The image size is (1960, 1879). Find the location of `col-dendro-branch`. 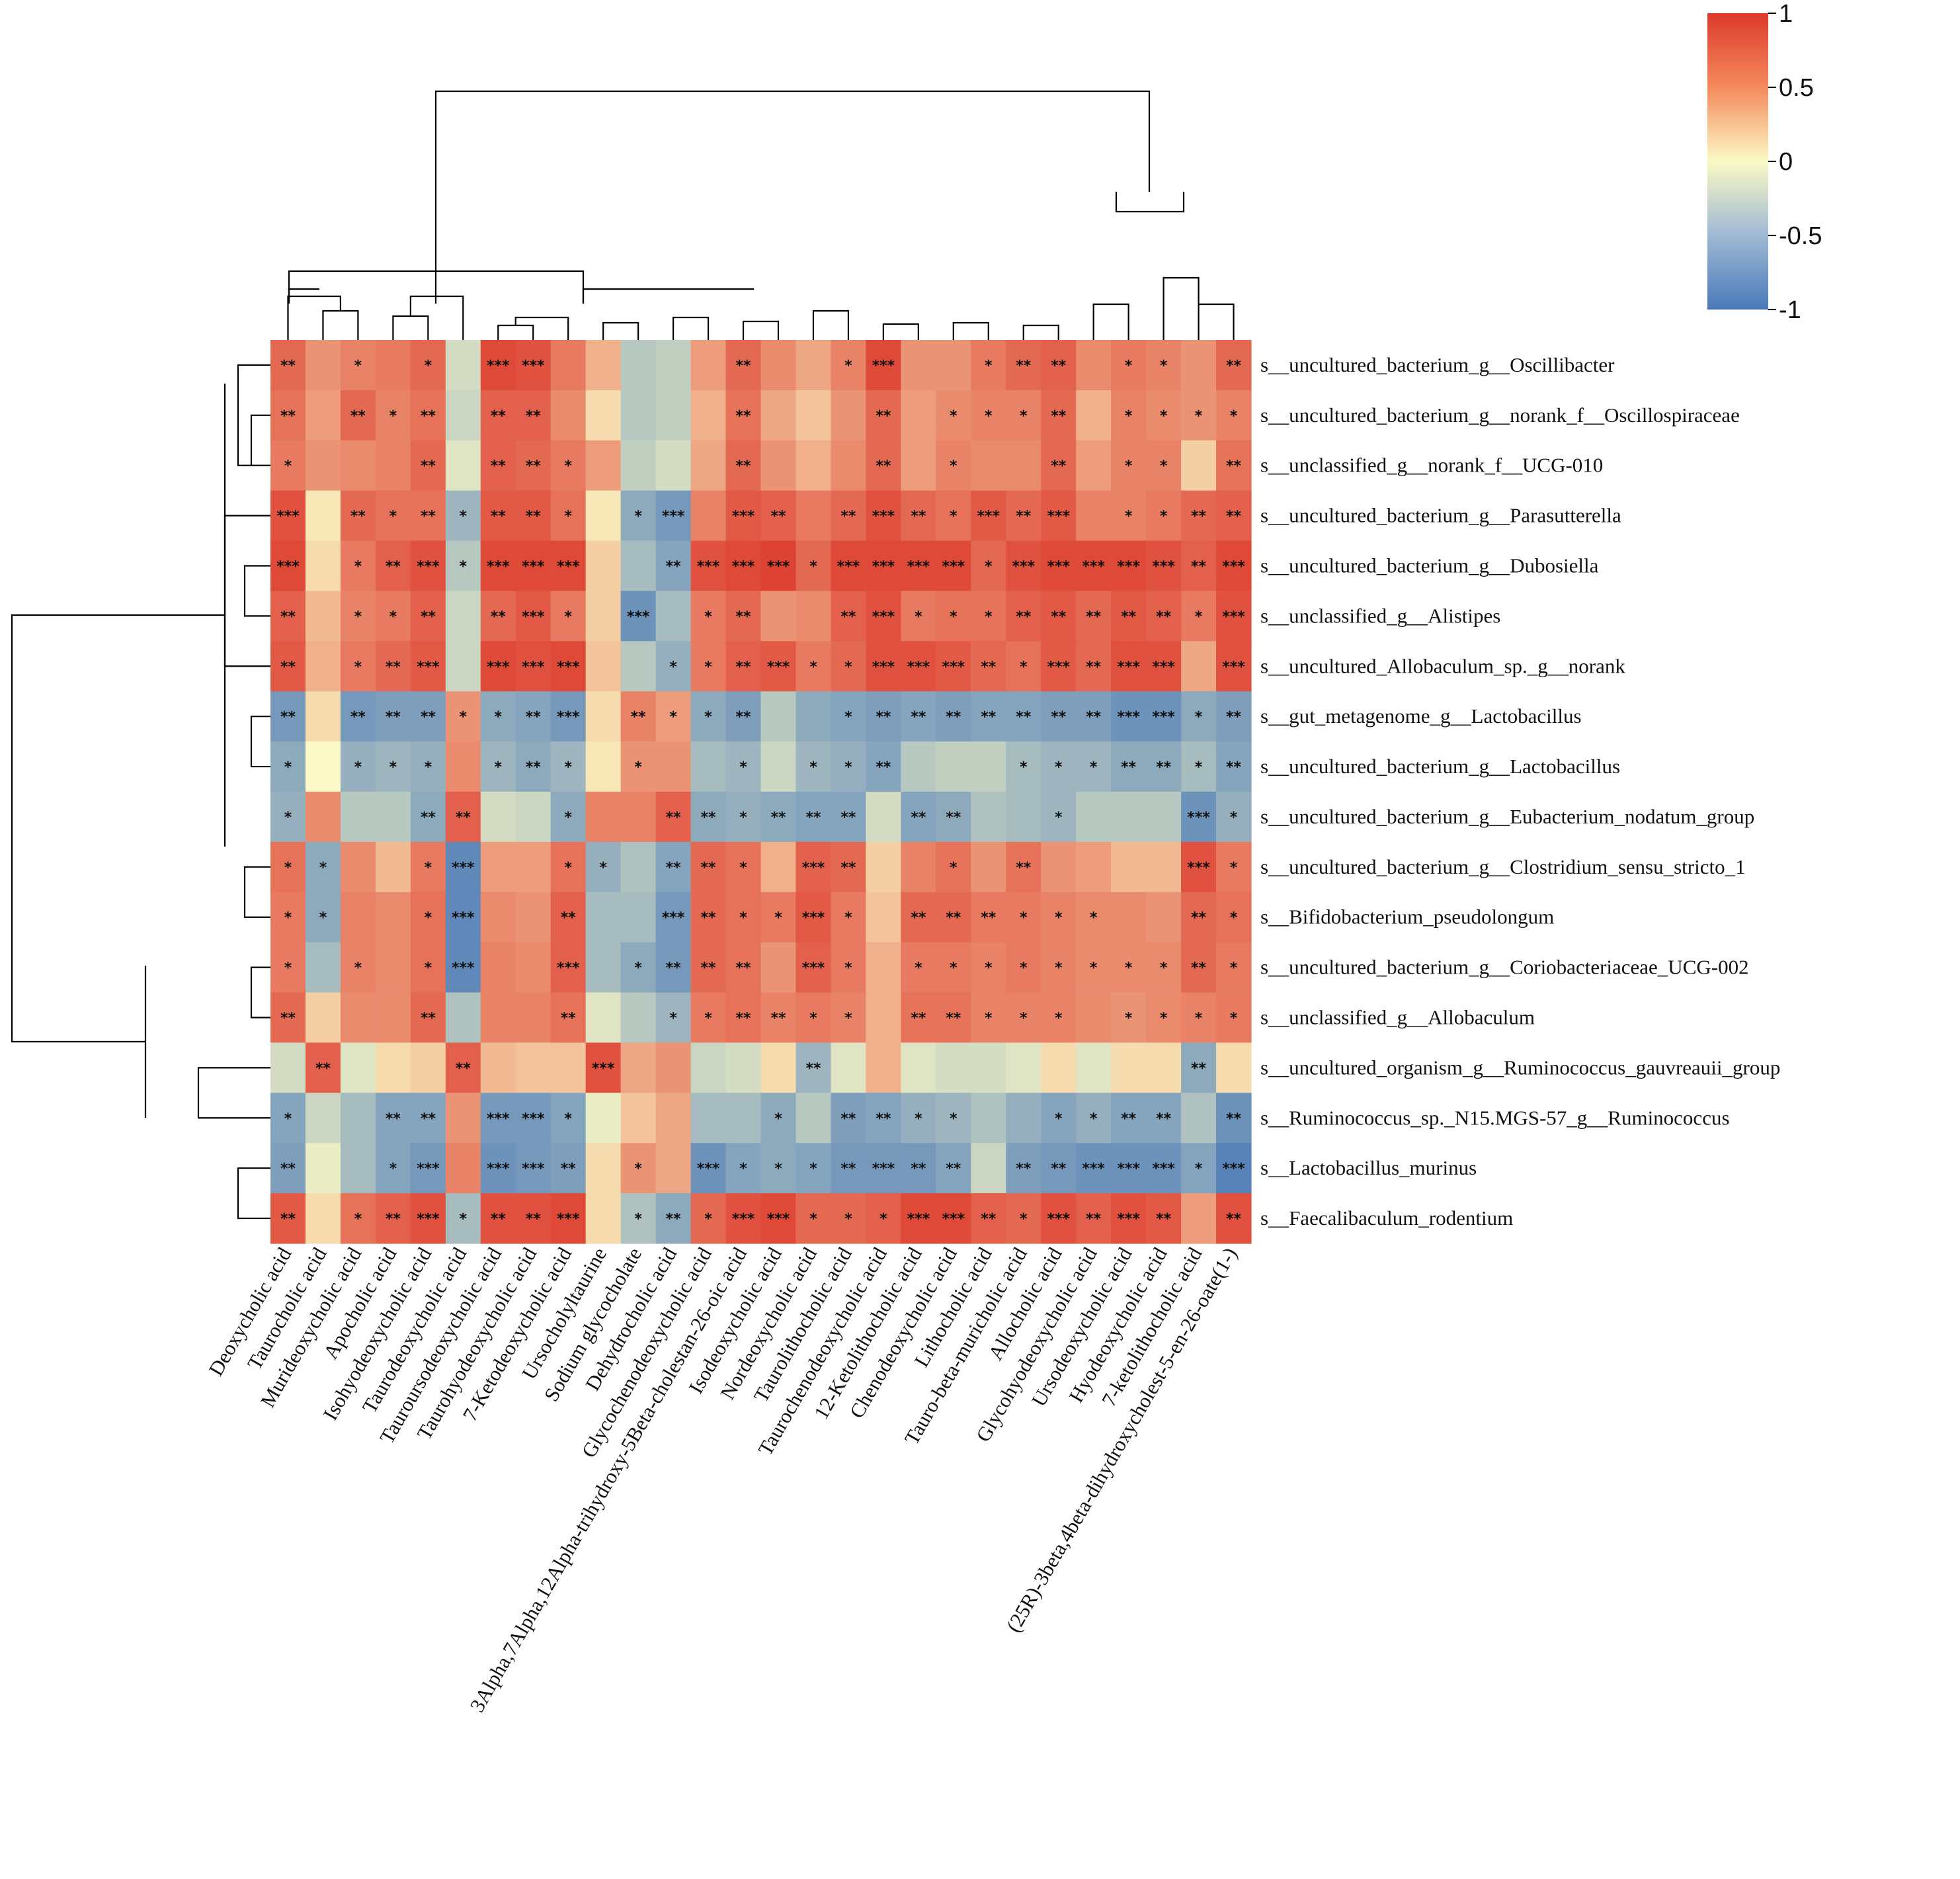

col-dendro-branch is located at coordinates (761, 330).